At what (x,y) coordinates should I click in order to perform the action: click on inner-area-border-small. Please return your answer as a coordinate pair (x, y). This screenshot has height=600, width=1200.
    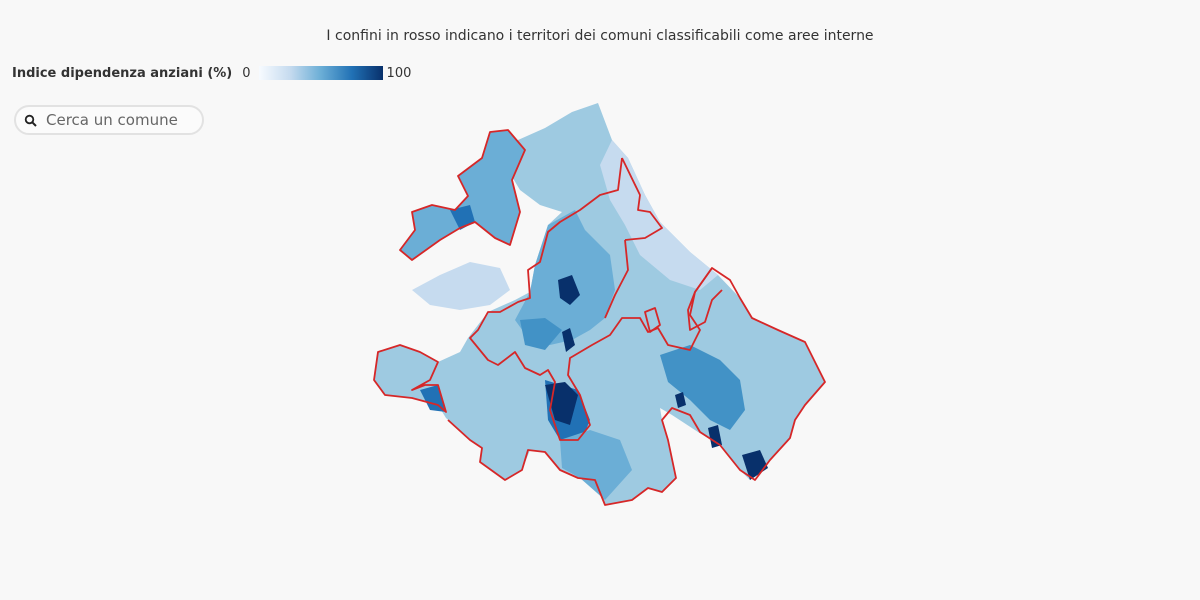
    Looking at the image, I should click on (652, 320).